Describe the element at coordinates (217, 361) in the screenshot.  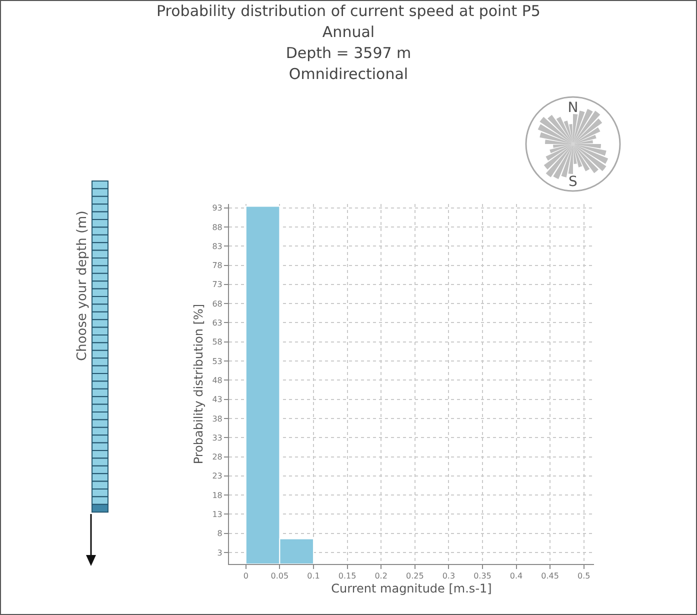
I see `y-tick-label: 53` at that location.